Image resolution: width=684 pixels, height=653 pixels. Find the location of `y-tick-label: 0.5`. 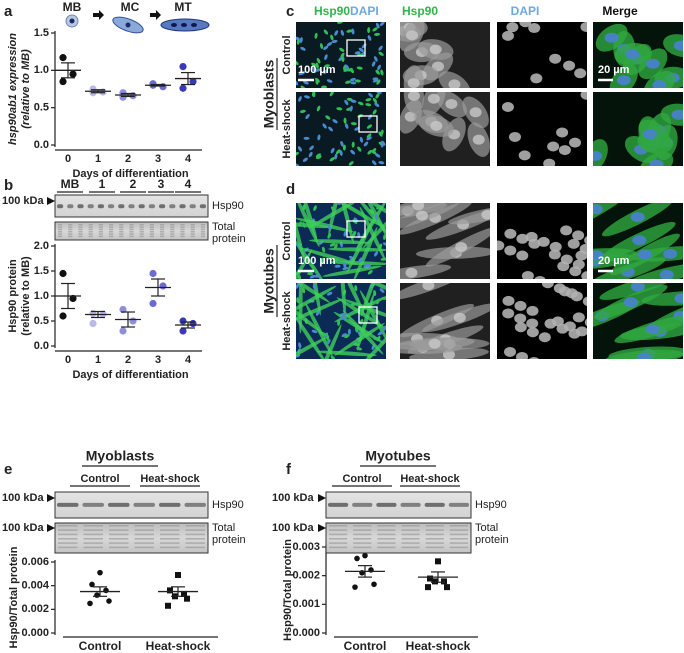

y-tick-label: 0.5 is located at coordinates (41, 321).